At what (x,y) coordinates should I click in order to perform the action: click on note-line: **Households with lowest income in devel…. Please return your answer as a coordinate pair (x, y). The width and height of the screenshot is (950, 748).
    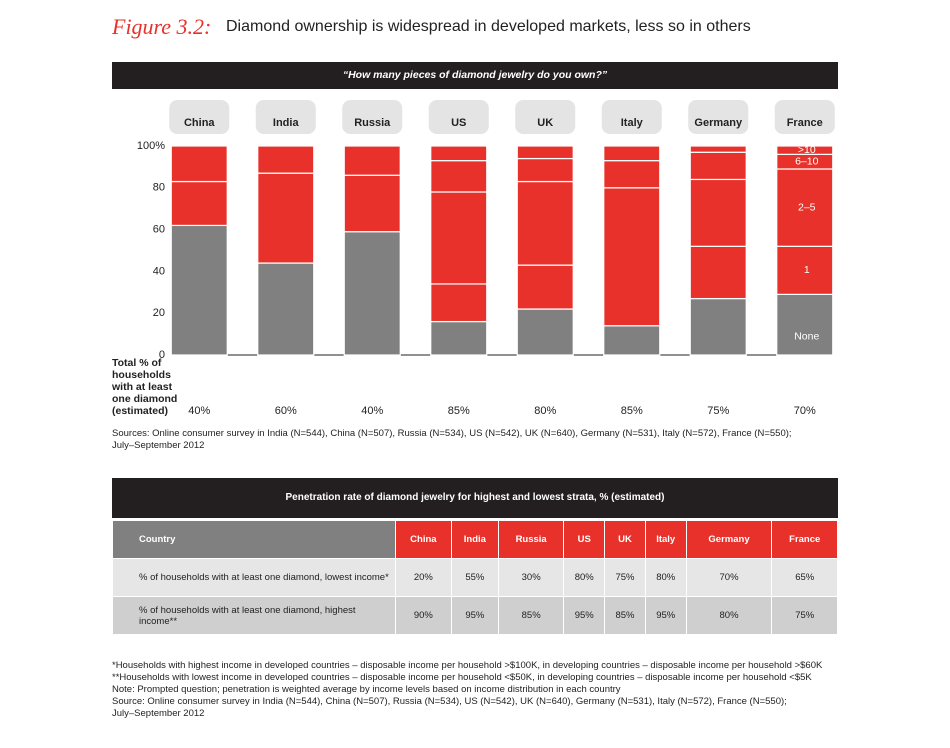
    Looking at the image, I should click on (462, 677).